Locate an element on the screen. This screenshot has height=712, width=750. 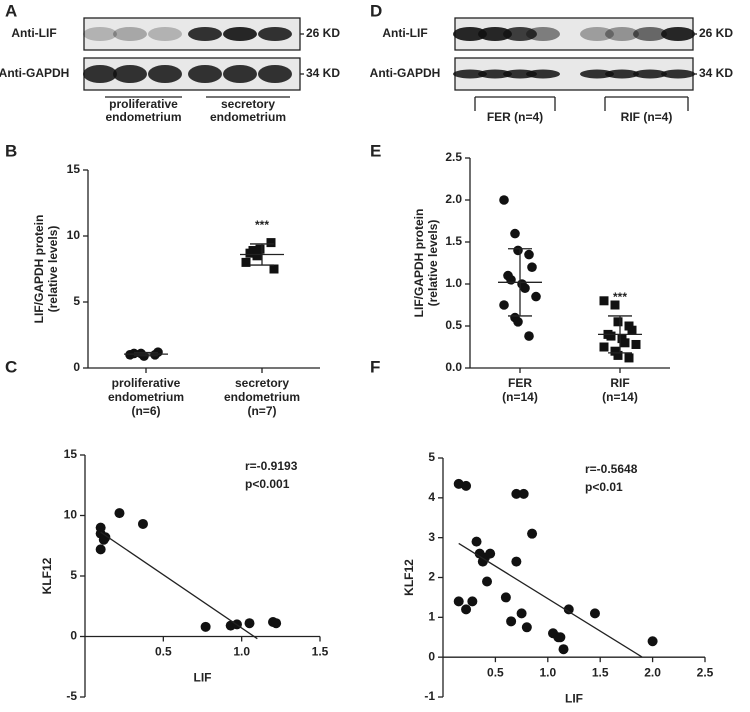
x-tick-label: RIF is located at coordinates (619, 383).